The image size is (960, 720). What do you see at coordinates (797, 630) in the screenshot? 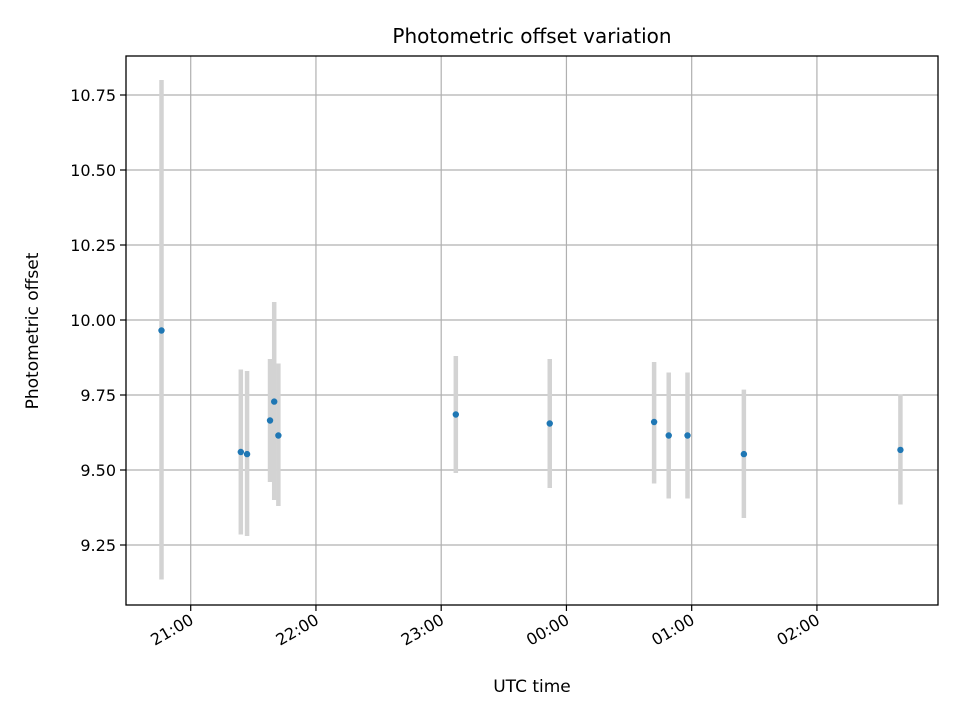
I see `x-tick-label: 02:00` at bounding box center [797, 630].